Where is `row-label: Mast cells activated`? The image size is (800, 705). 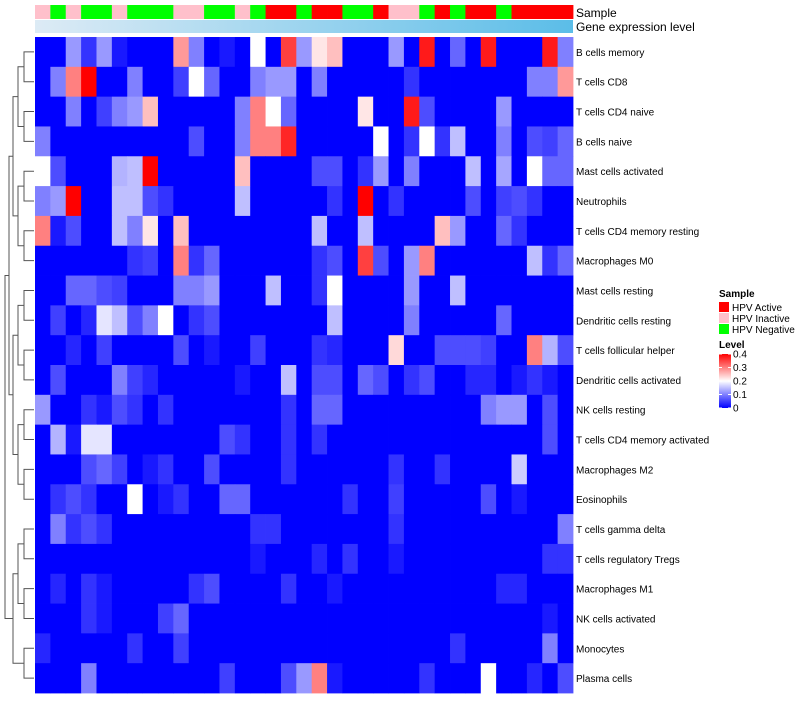 row-label: Mast cells activated is located at coordinates (619, 172).